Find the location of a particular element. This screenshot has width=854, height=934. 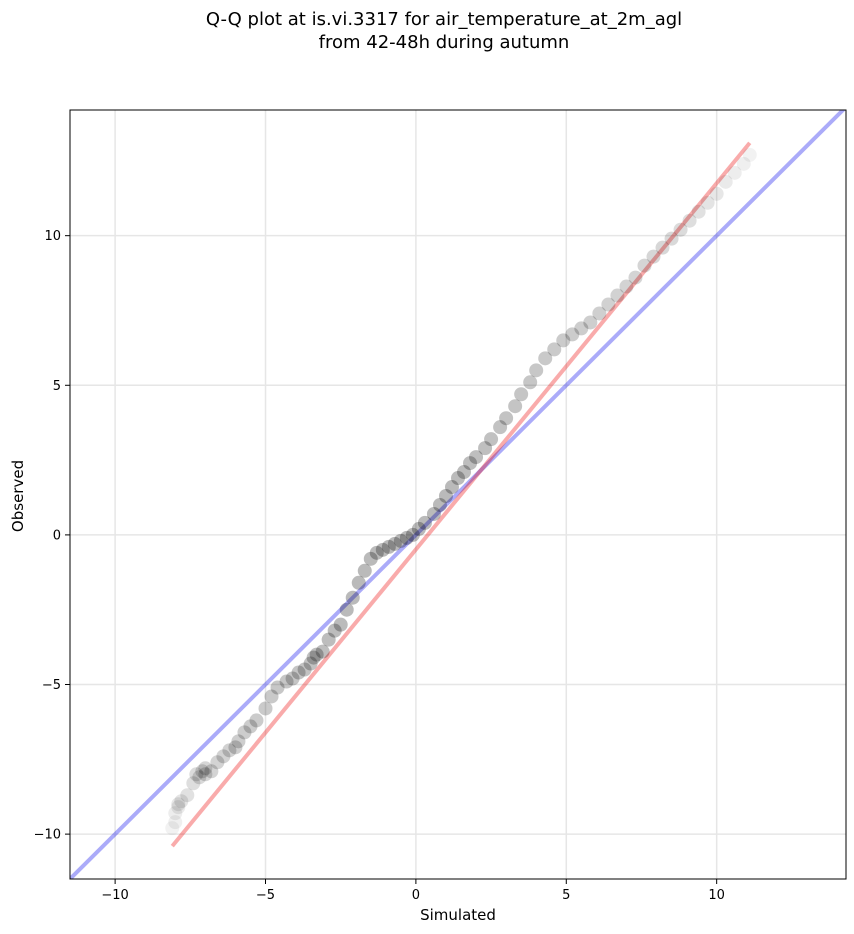

x-tick-label: −5 is located at coordinates (265, 895).